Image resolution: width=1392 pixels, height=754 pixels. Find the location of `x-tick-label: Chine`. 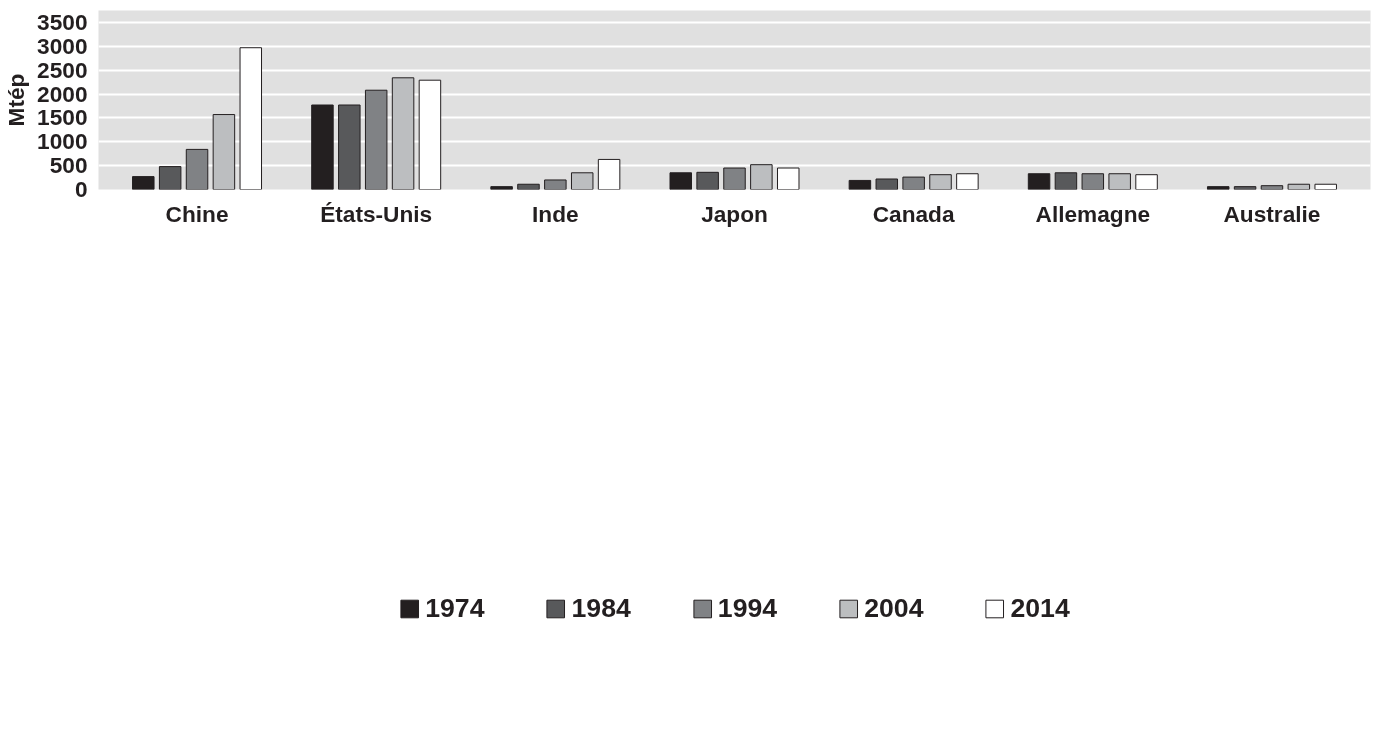

x-tick-label: Chine is located at coordinates (197, 213).